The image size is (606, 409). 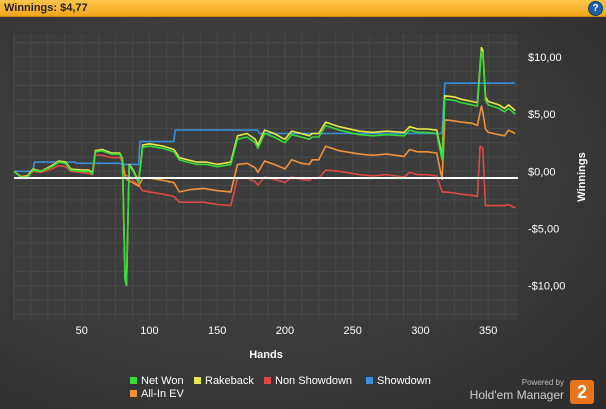 What do you see at coordinates (542, 382) in the screenshot?
I see `powered-by-text: Powered by` at bounding box center [542, 382].